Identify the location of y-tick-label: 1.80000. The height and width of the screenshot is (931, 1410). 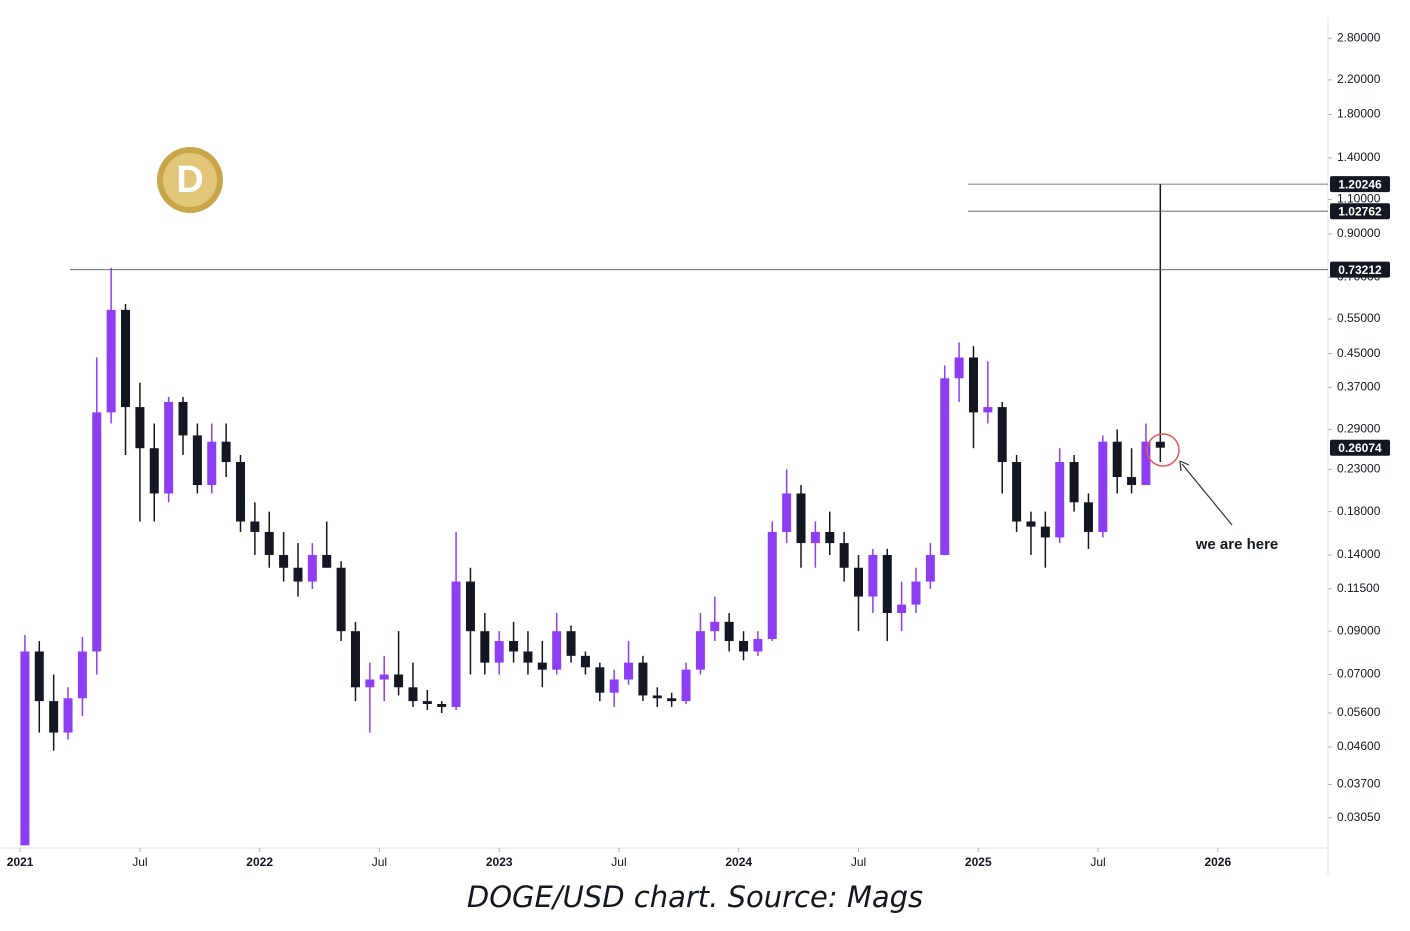
(1359, 114).